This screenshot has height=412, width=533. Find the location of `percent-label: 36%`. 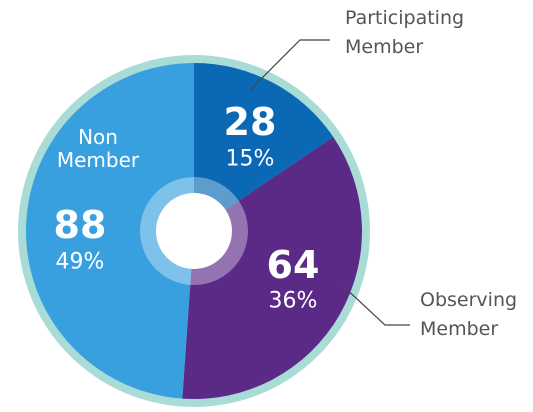

percent-label: 36% is located at coordinates (293, 301).